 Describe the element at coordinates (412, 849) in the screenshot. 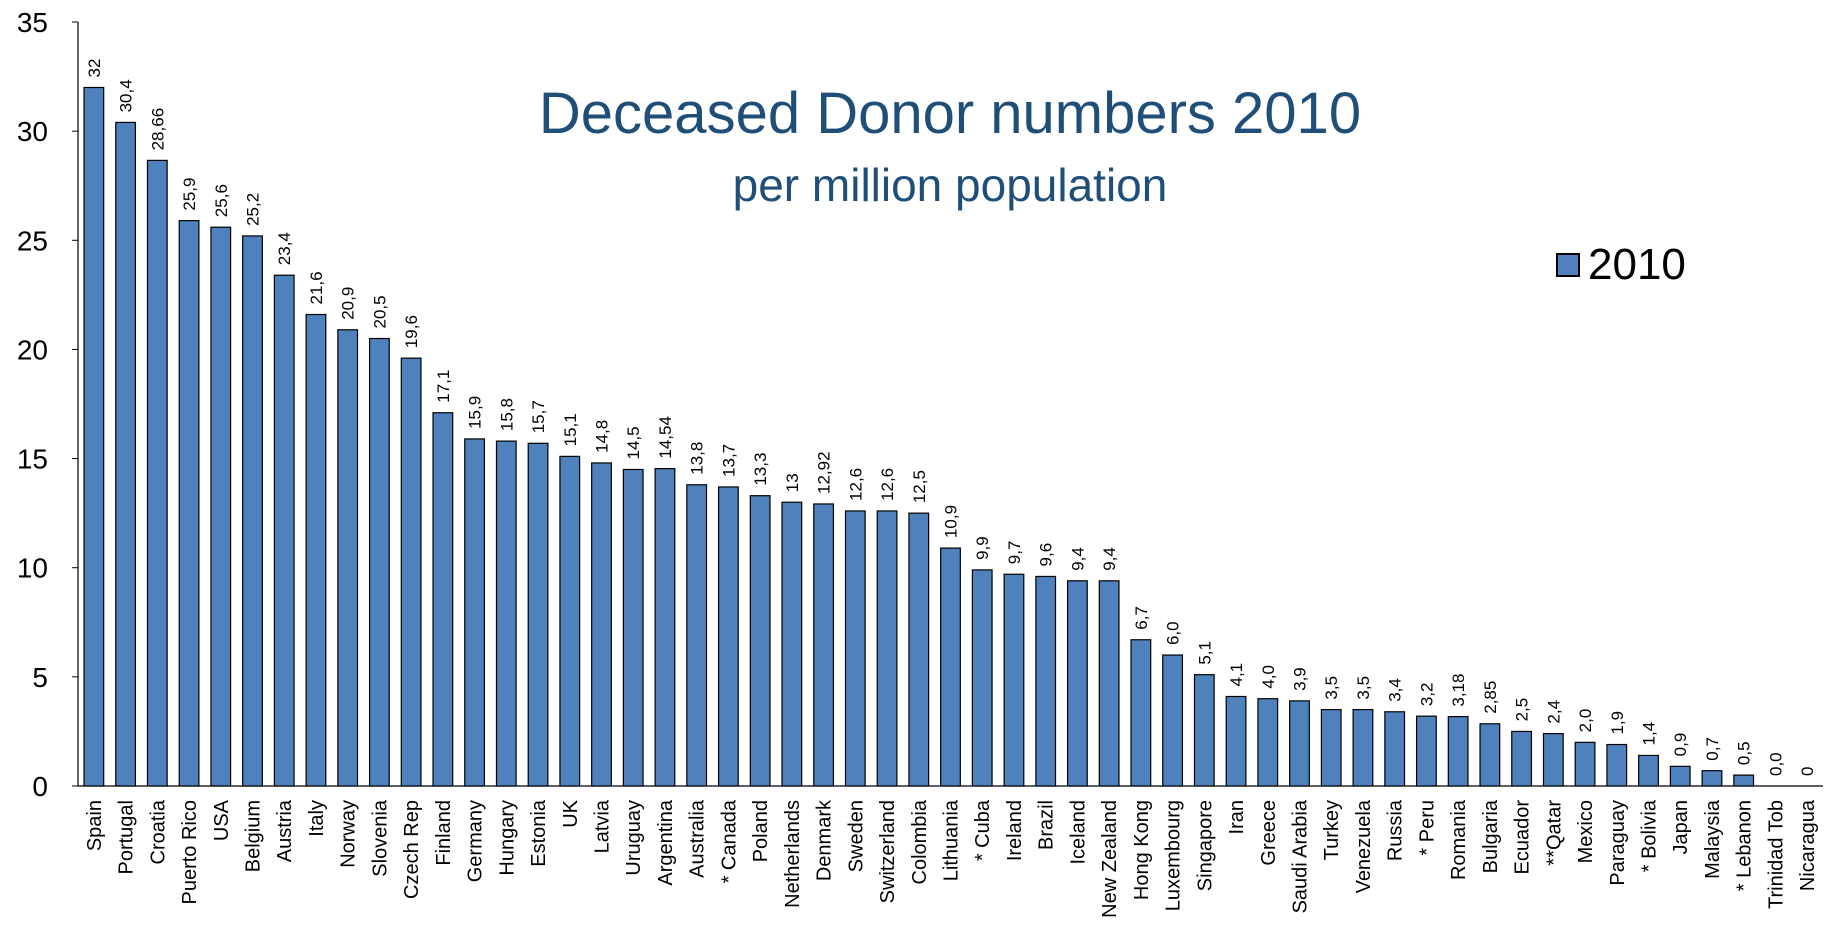

I see `x-tick-label: Czech Rep` at that location.